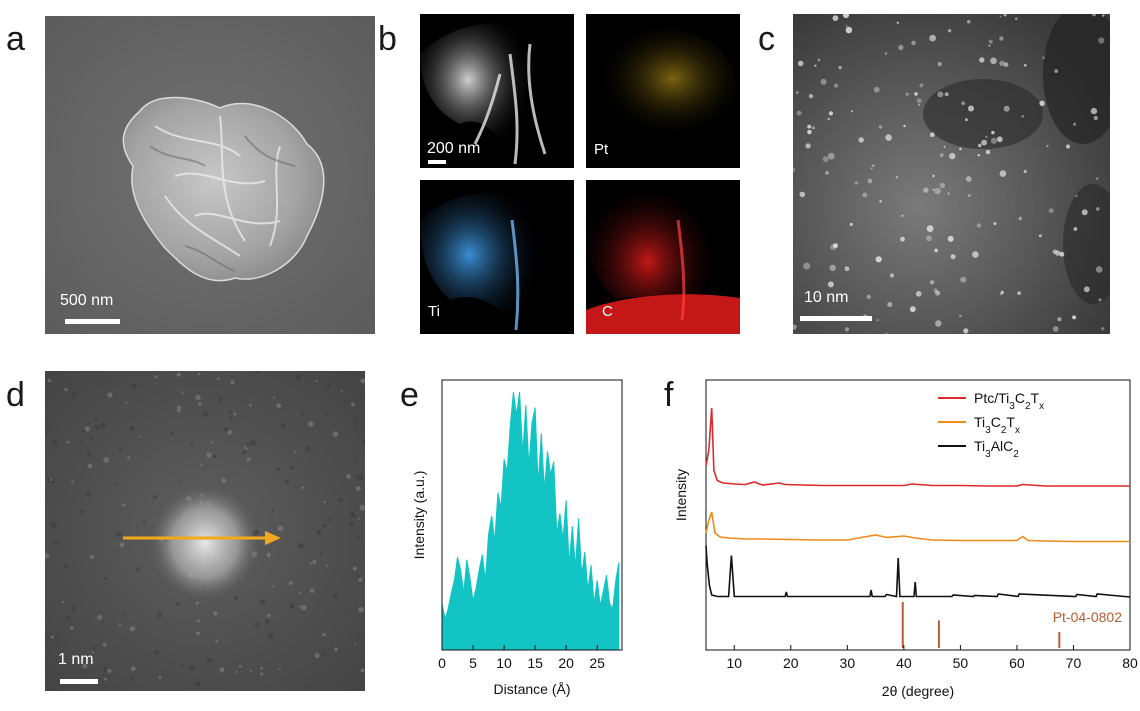  Describe the element at coordinates (566, 663) in the screenshot. I see `x-tick-label: 20` at that location.